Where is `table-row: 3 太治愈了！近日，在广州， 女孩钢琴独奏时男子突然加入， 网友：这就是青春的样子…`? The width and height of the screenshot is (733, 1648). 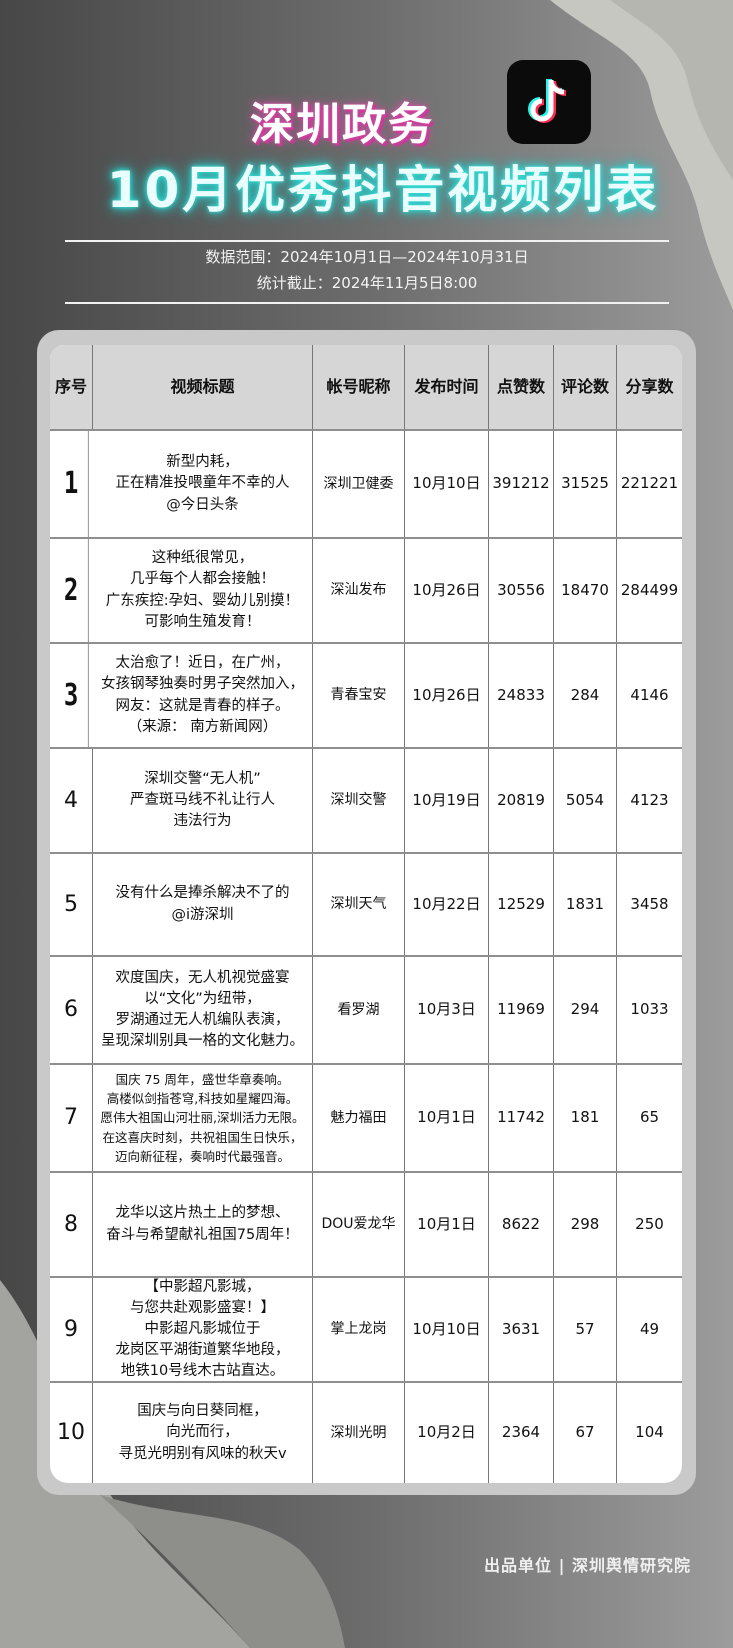
table-row: 3 太治愈了！近日，在广州， 女孩钢琴独奏时男子突然加入， 网友：这就是青春的样子… is located at coordinates (366, 696).